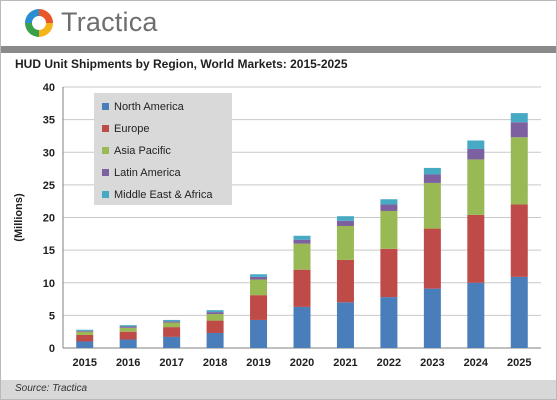  What do you see at coordinates (39, 23) in the screenshot?
I see `tractica-logo-icon` at bounding box center [39, 23].